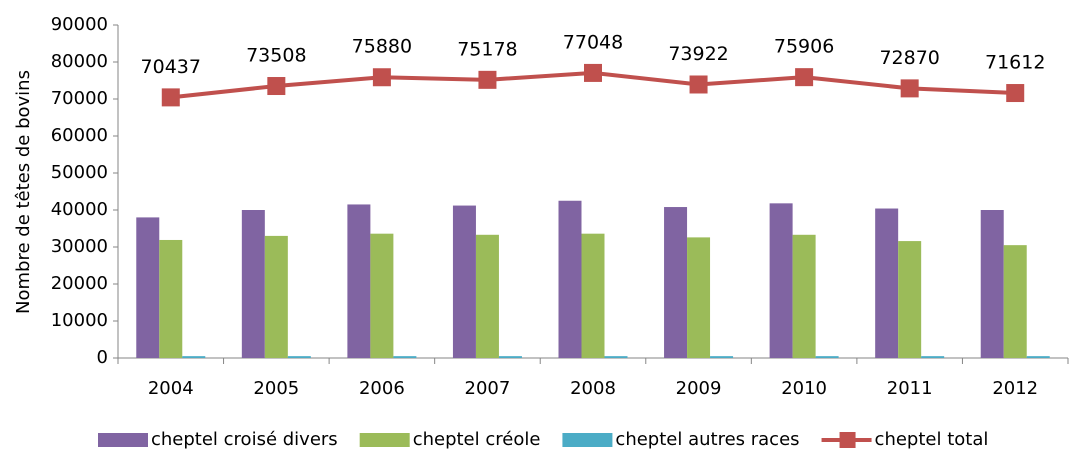  Describe the element at coordinates (79, 246) in the screenshot. I see `y-tick-label: 30000` at that location.